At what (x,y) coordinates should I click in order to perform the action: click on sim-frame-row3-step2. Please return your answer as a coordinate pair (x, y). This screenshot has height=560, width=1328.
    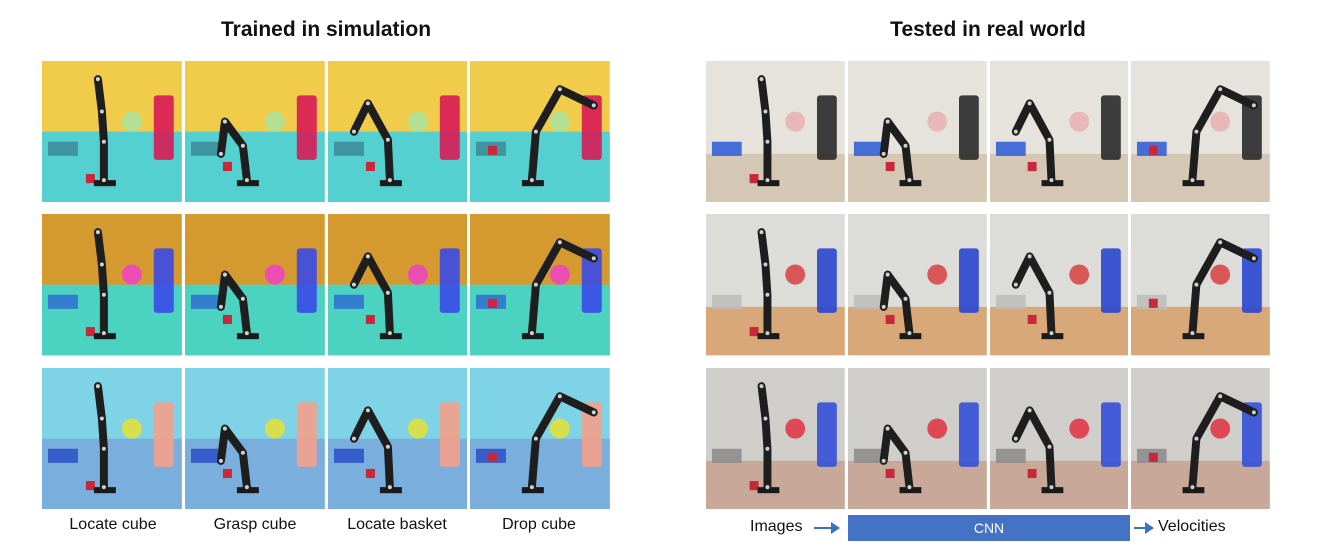
    Looking at the image, I should click on (254, 438).